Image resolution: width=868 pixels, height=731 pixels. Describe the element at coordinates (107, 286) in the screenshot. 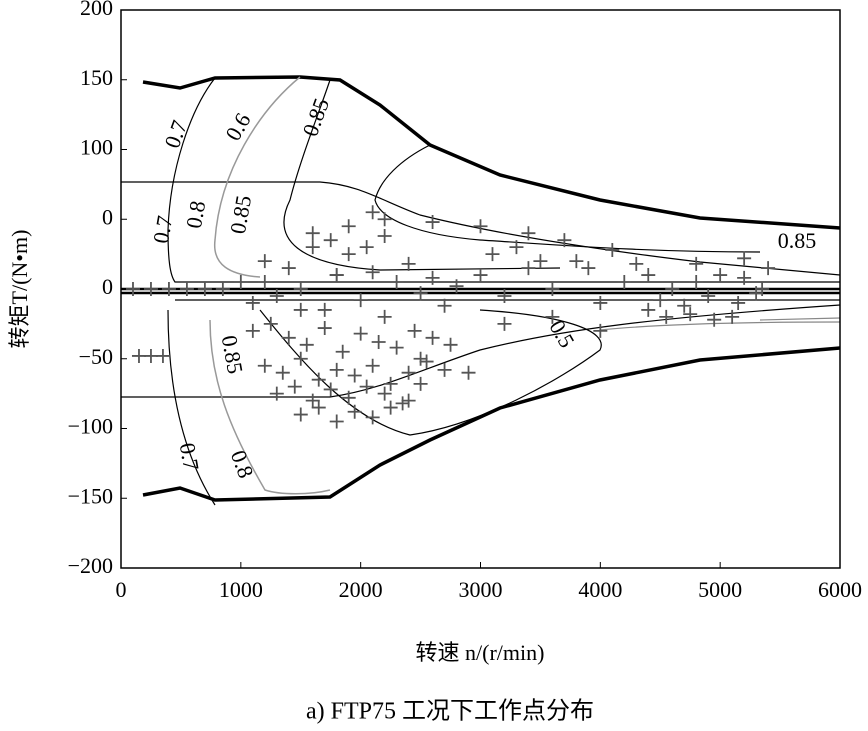

I see `y-tick-label: 0` at that location.